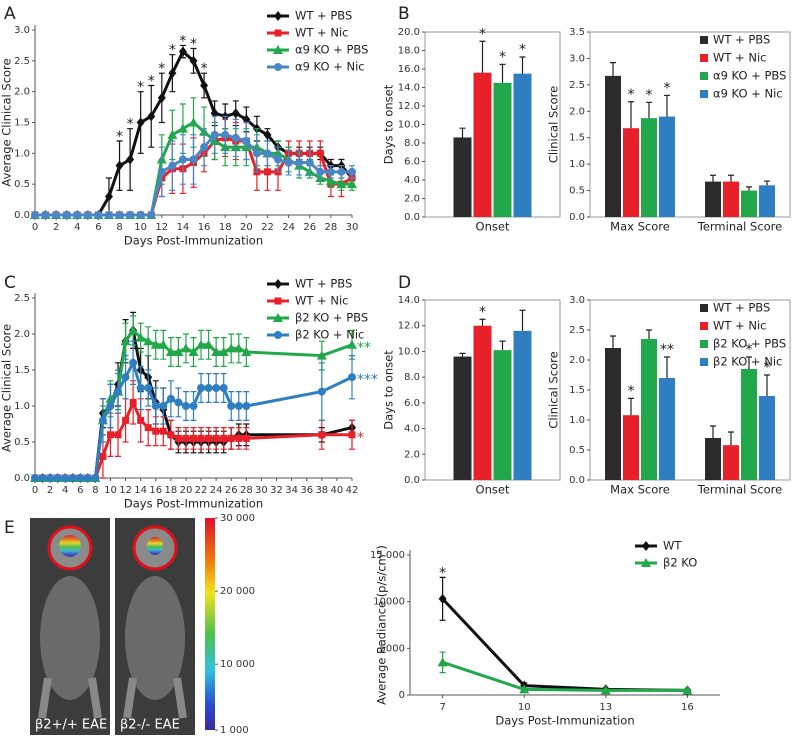 This screenshot has width=800, height=743. I want to click on legend-label: WT + PBS, so click(741, 308).